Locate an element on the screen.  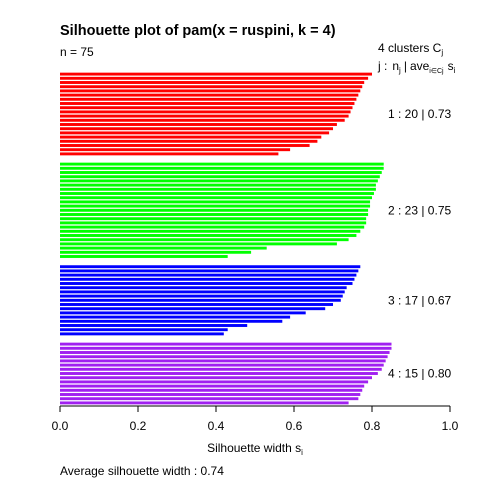
x-tick-label-5: 1.0 is located at coordinates (450, 426).